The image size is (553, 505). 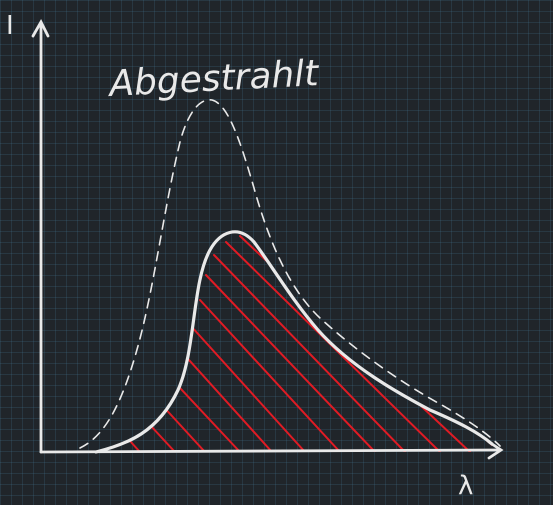 What do you see at coordinates (10, 26) in the screenshot?
I see `y-axis-label: I` at bounding box center [10, 26].